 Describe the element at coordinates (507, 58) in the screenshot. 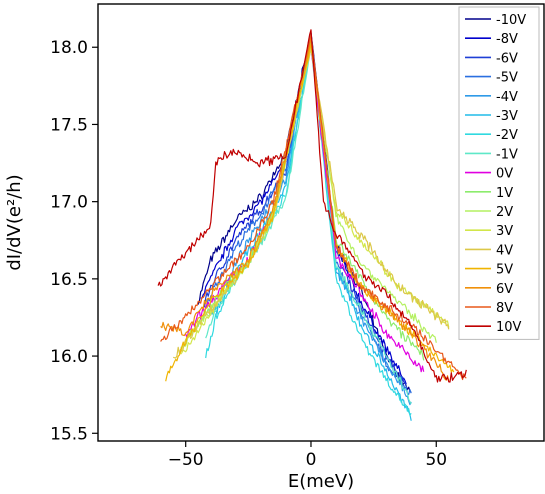

I see `legend-label: -6V` at that location.